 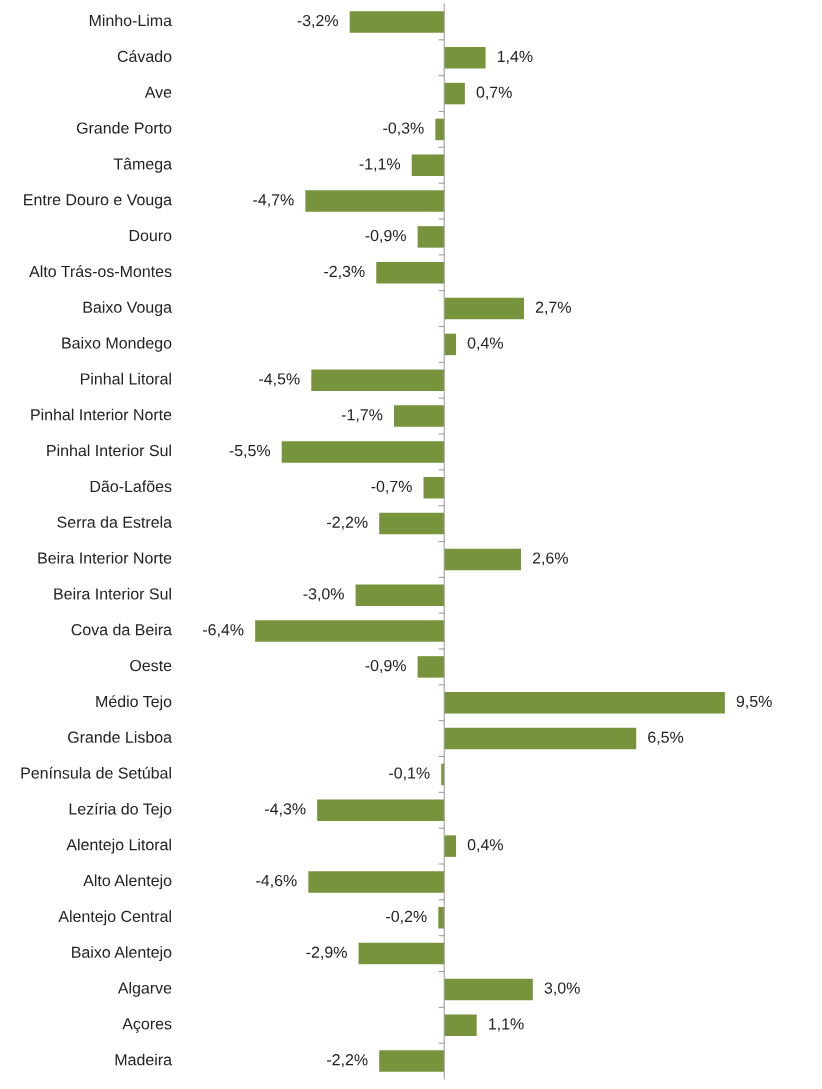 What do you see at coordinates (114, 918) in the screenshot?
I see `y-tick-label: Alentejo Central` at bounding box center [114, 918].